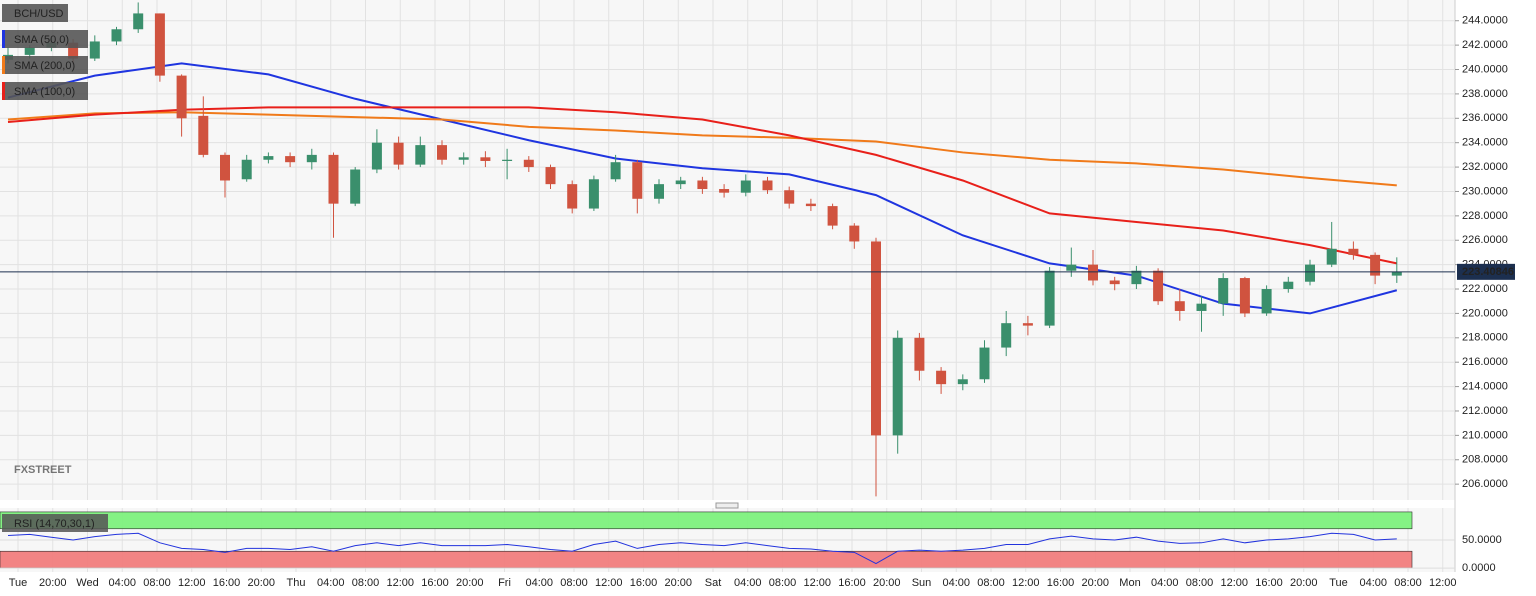 Image resolution: width=1536 pixels, height=596 pixels. Describe the element at coordinates (1129, 583) in the screenshot. I see `x-tick-label: Mon` at that location.